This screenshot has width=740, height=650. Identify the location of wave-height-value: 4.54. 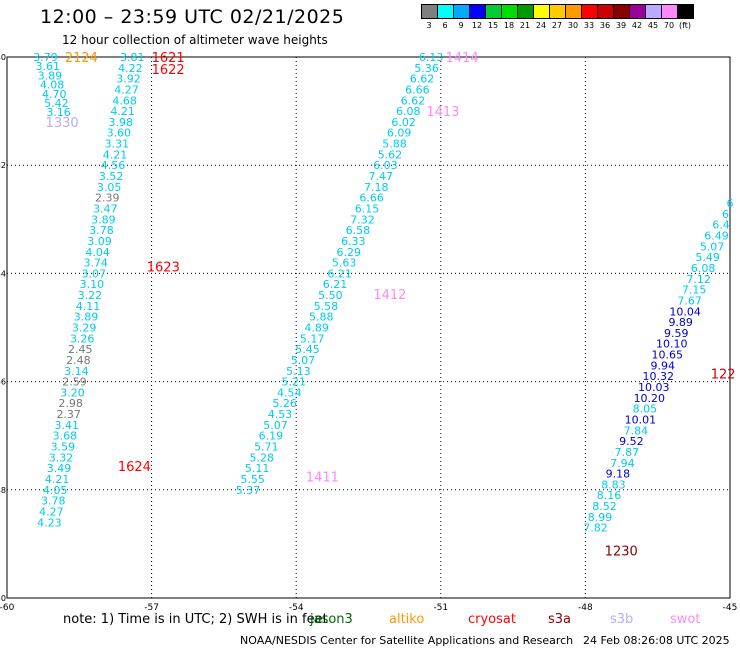
(289, 392).